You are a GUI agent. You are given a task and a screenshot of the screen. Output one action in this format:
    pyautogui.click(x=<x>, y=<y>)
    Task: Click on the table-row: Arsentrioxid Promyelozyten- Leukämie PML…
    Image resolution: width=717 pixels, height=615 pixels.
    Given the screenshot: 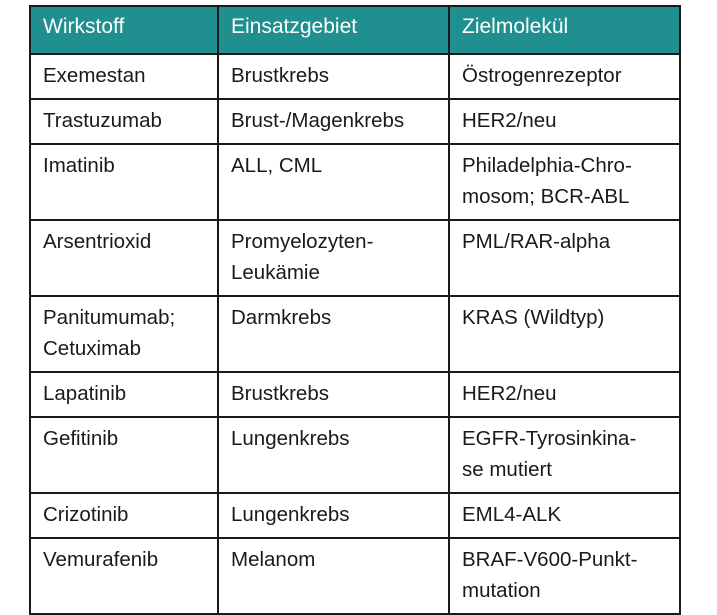 What is the action you would take?
    pyautogui.click(x=355, y=258)
    